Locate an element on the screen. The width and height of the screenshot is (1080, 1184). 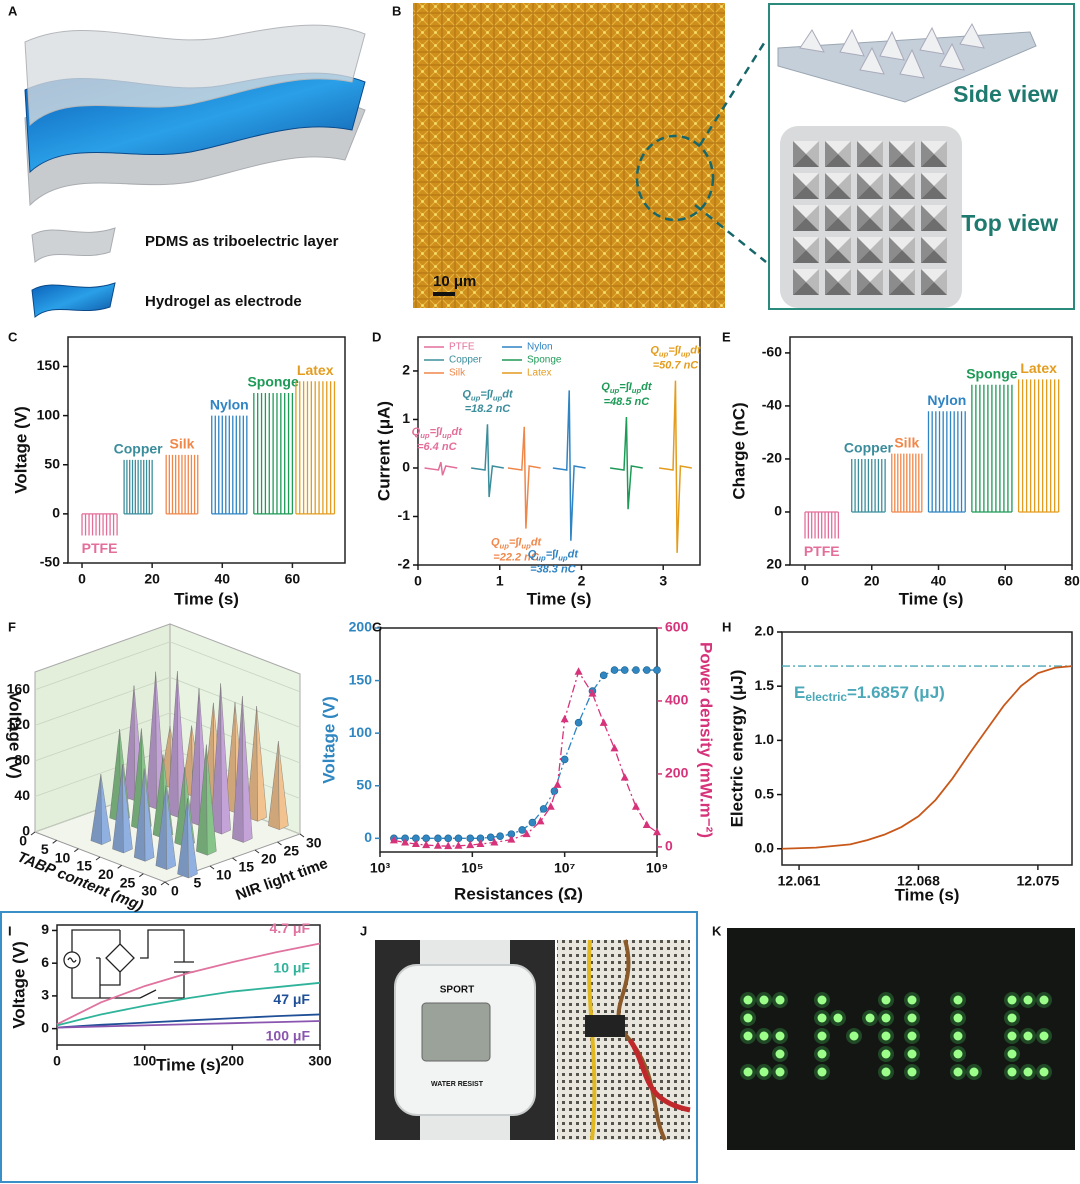
z-tick-label: 15 is located at coordinates (247, 867).